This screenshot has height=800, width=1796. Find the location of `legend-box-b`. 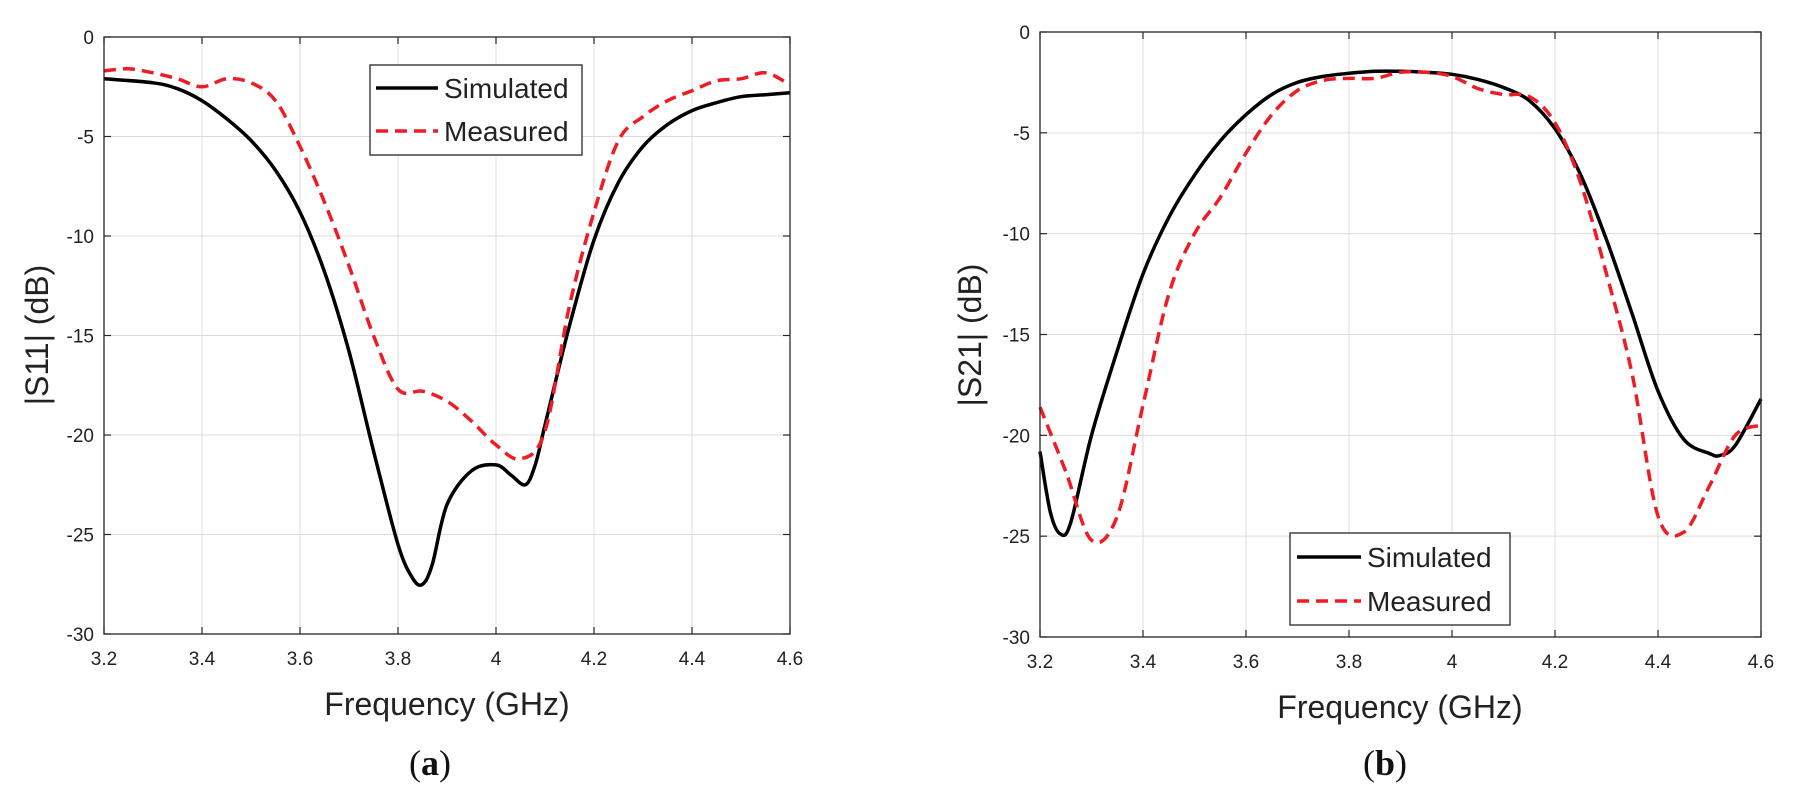

legend-box-b is located at coordinates (1400, 579).